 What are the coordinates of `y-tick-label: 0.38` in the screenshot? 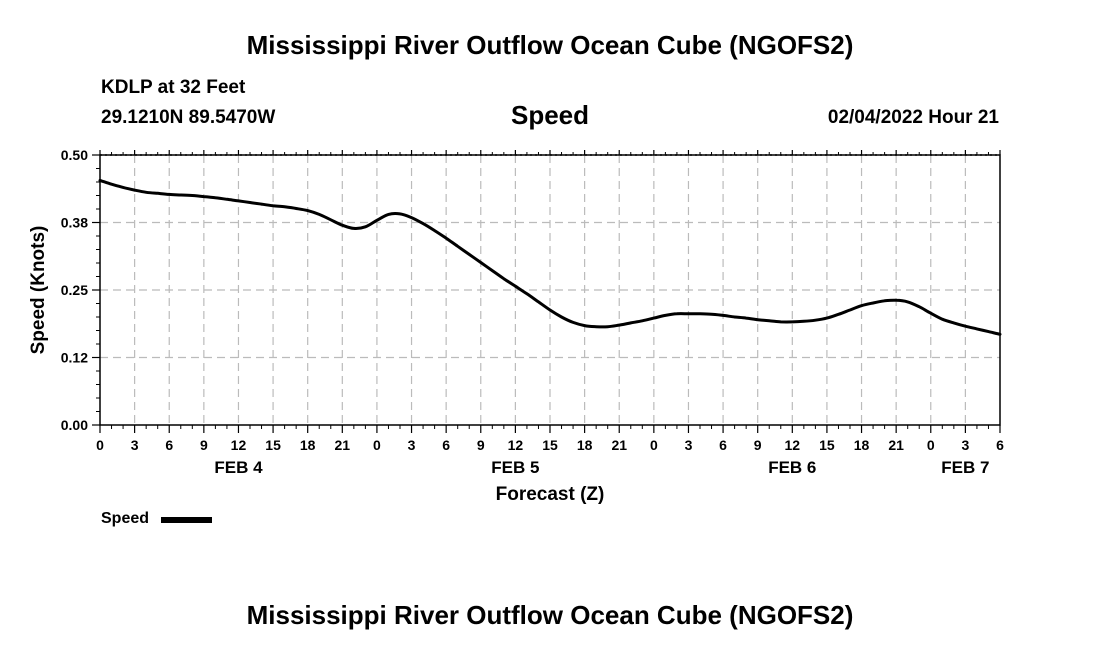 It's located at (74, 223).